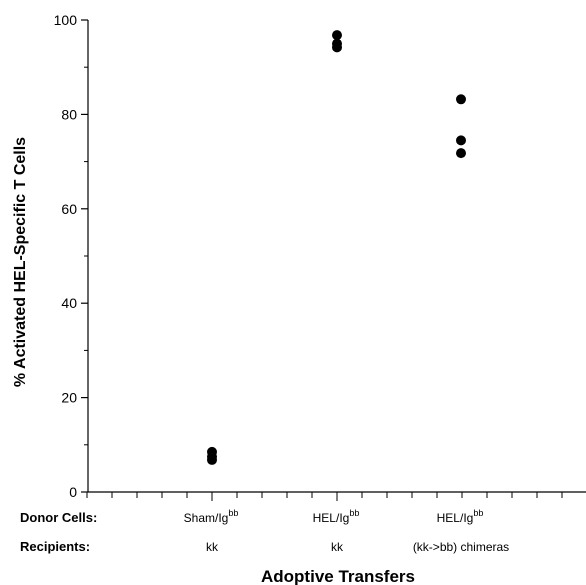 This screenshot has width=586, height=585. I want to click on y-tick-label: 0, so click(73, 492).